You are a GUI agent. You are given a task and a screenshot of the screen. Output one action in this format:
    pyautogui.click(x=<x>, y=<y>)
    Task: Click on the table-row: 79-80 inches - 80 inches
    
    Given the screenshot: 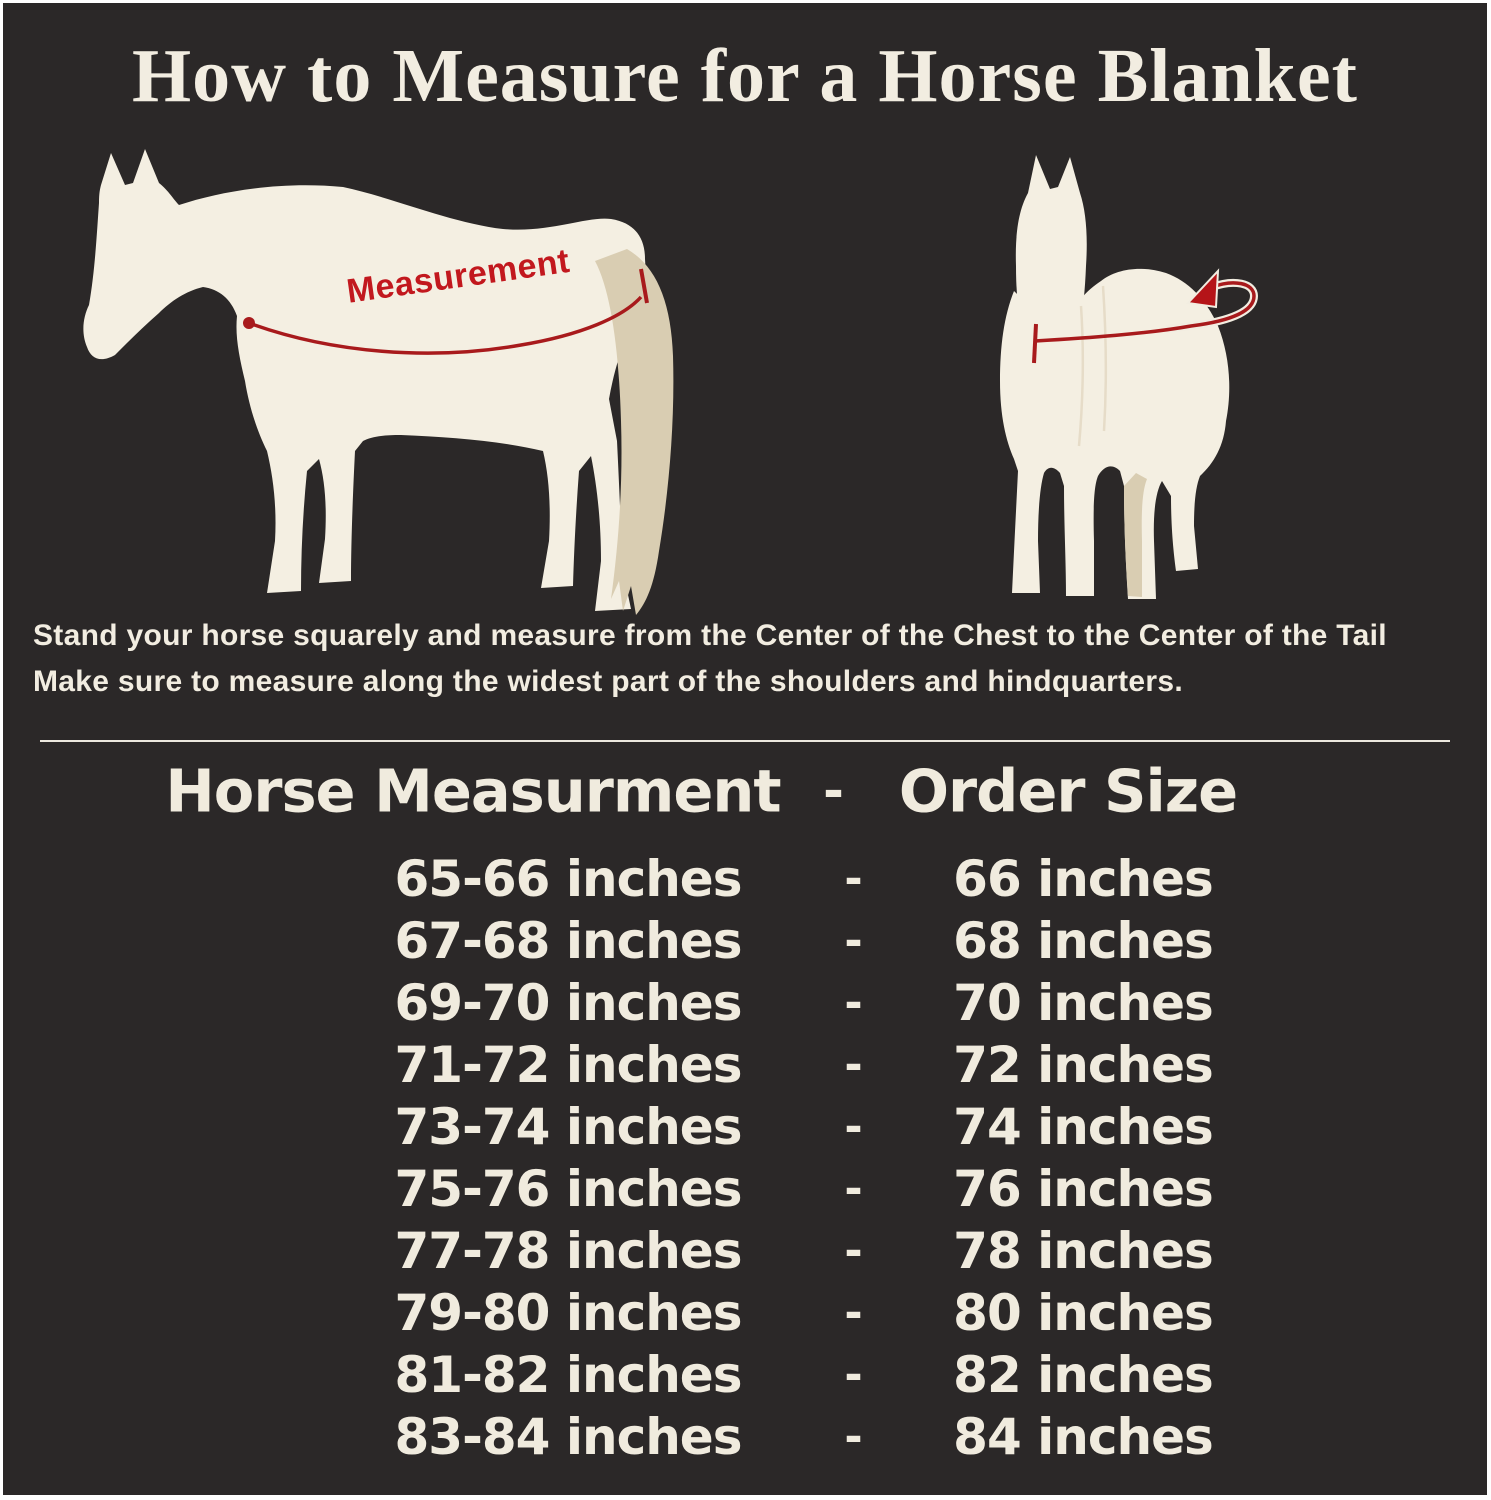 What is the action you would take?
    pyautogui.click(x=745, y=1313)
    